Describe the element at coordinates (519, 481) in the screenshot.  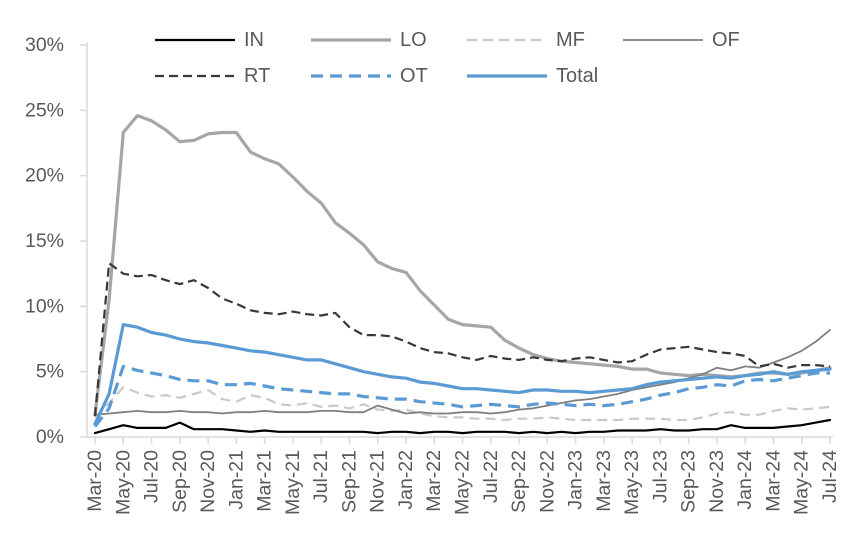
I see `x-axis-label: Sep-22` at that location.